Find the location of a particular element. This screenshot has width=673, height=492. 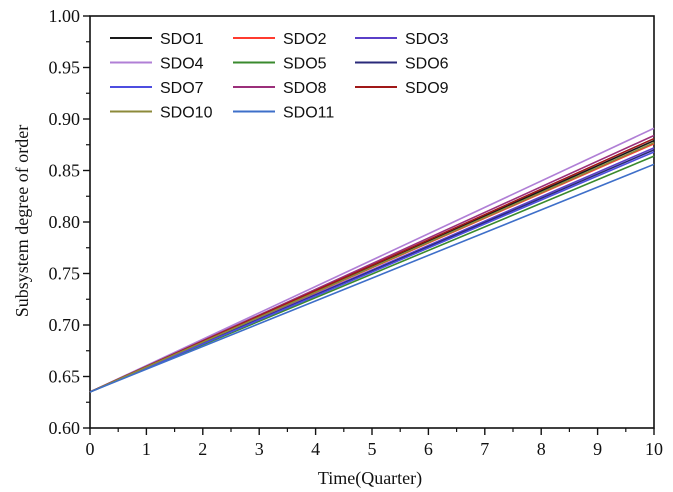

legend-label-sdo2: SDO2 is located at coordinates (305, 39).